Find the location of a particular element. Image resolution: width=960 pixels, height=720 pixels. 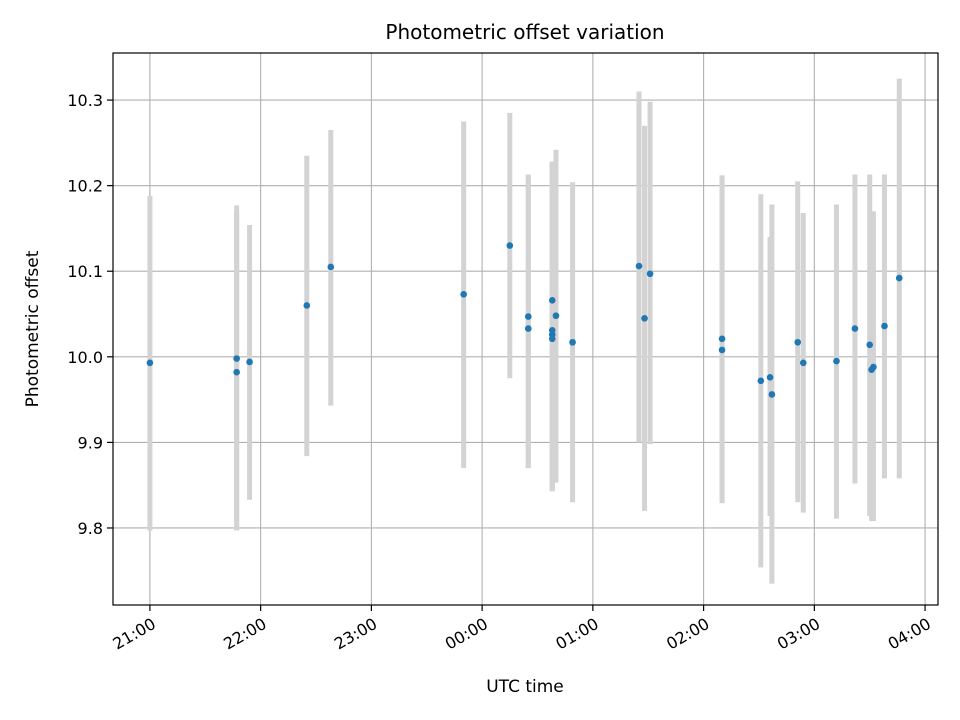

y-tick-label: 10.3 is located at coordinates (85, 100).